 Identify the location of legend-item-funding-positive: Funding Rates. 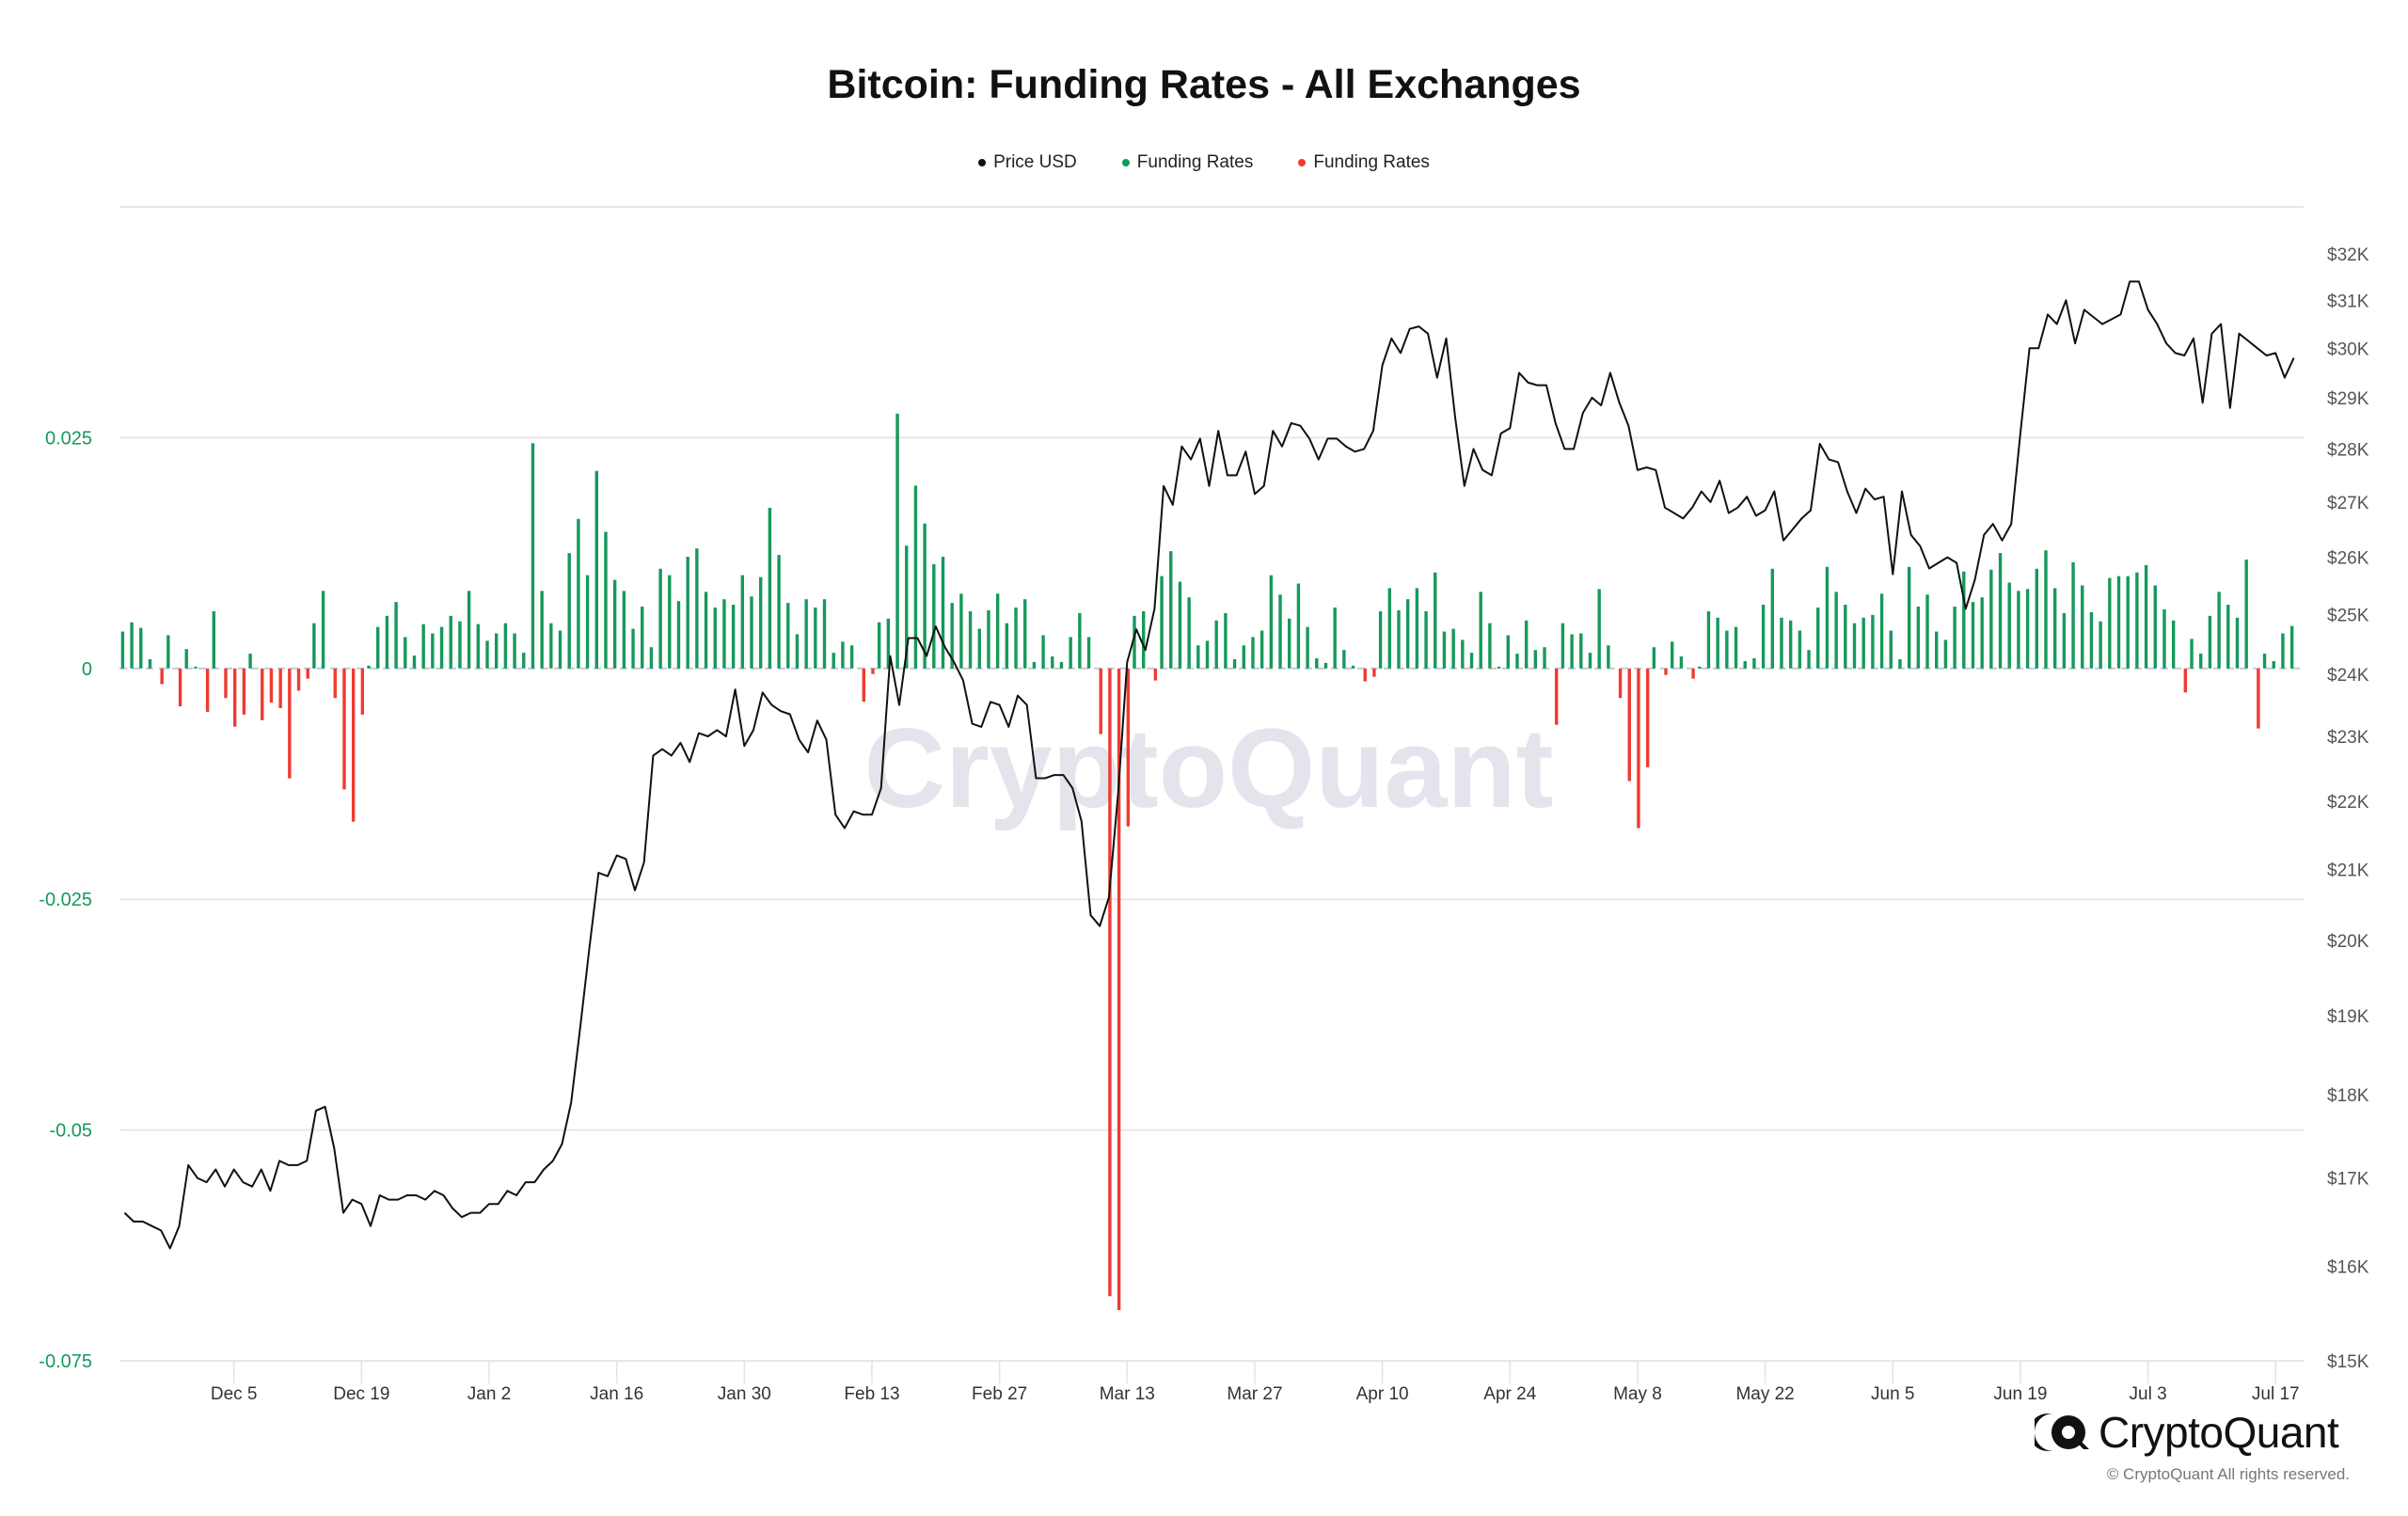
(1188, 162).